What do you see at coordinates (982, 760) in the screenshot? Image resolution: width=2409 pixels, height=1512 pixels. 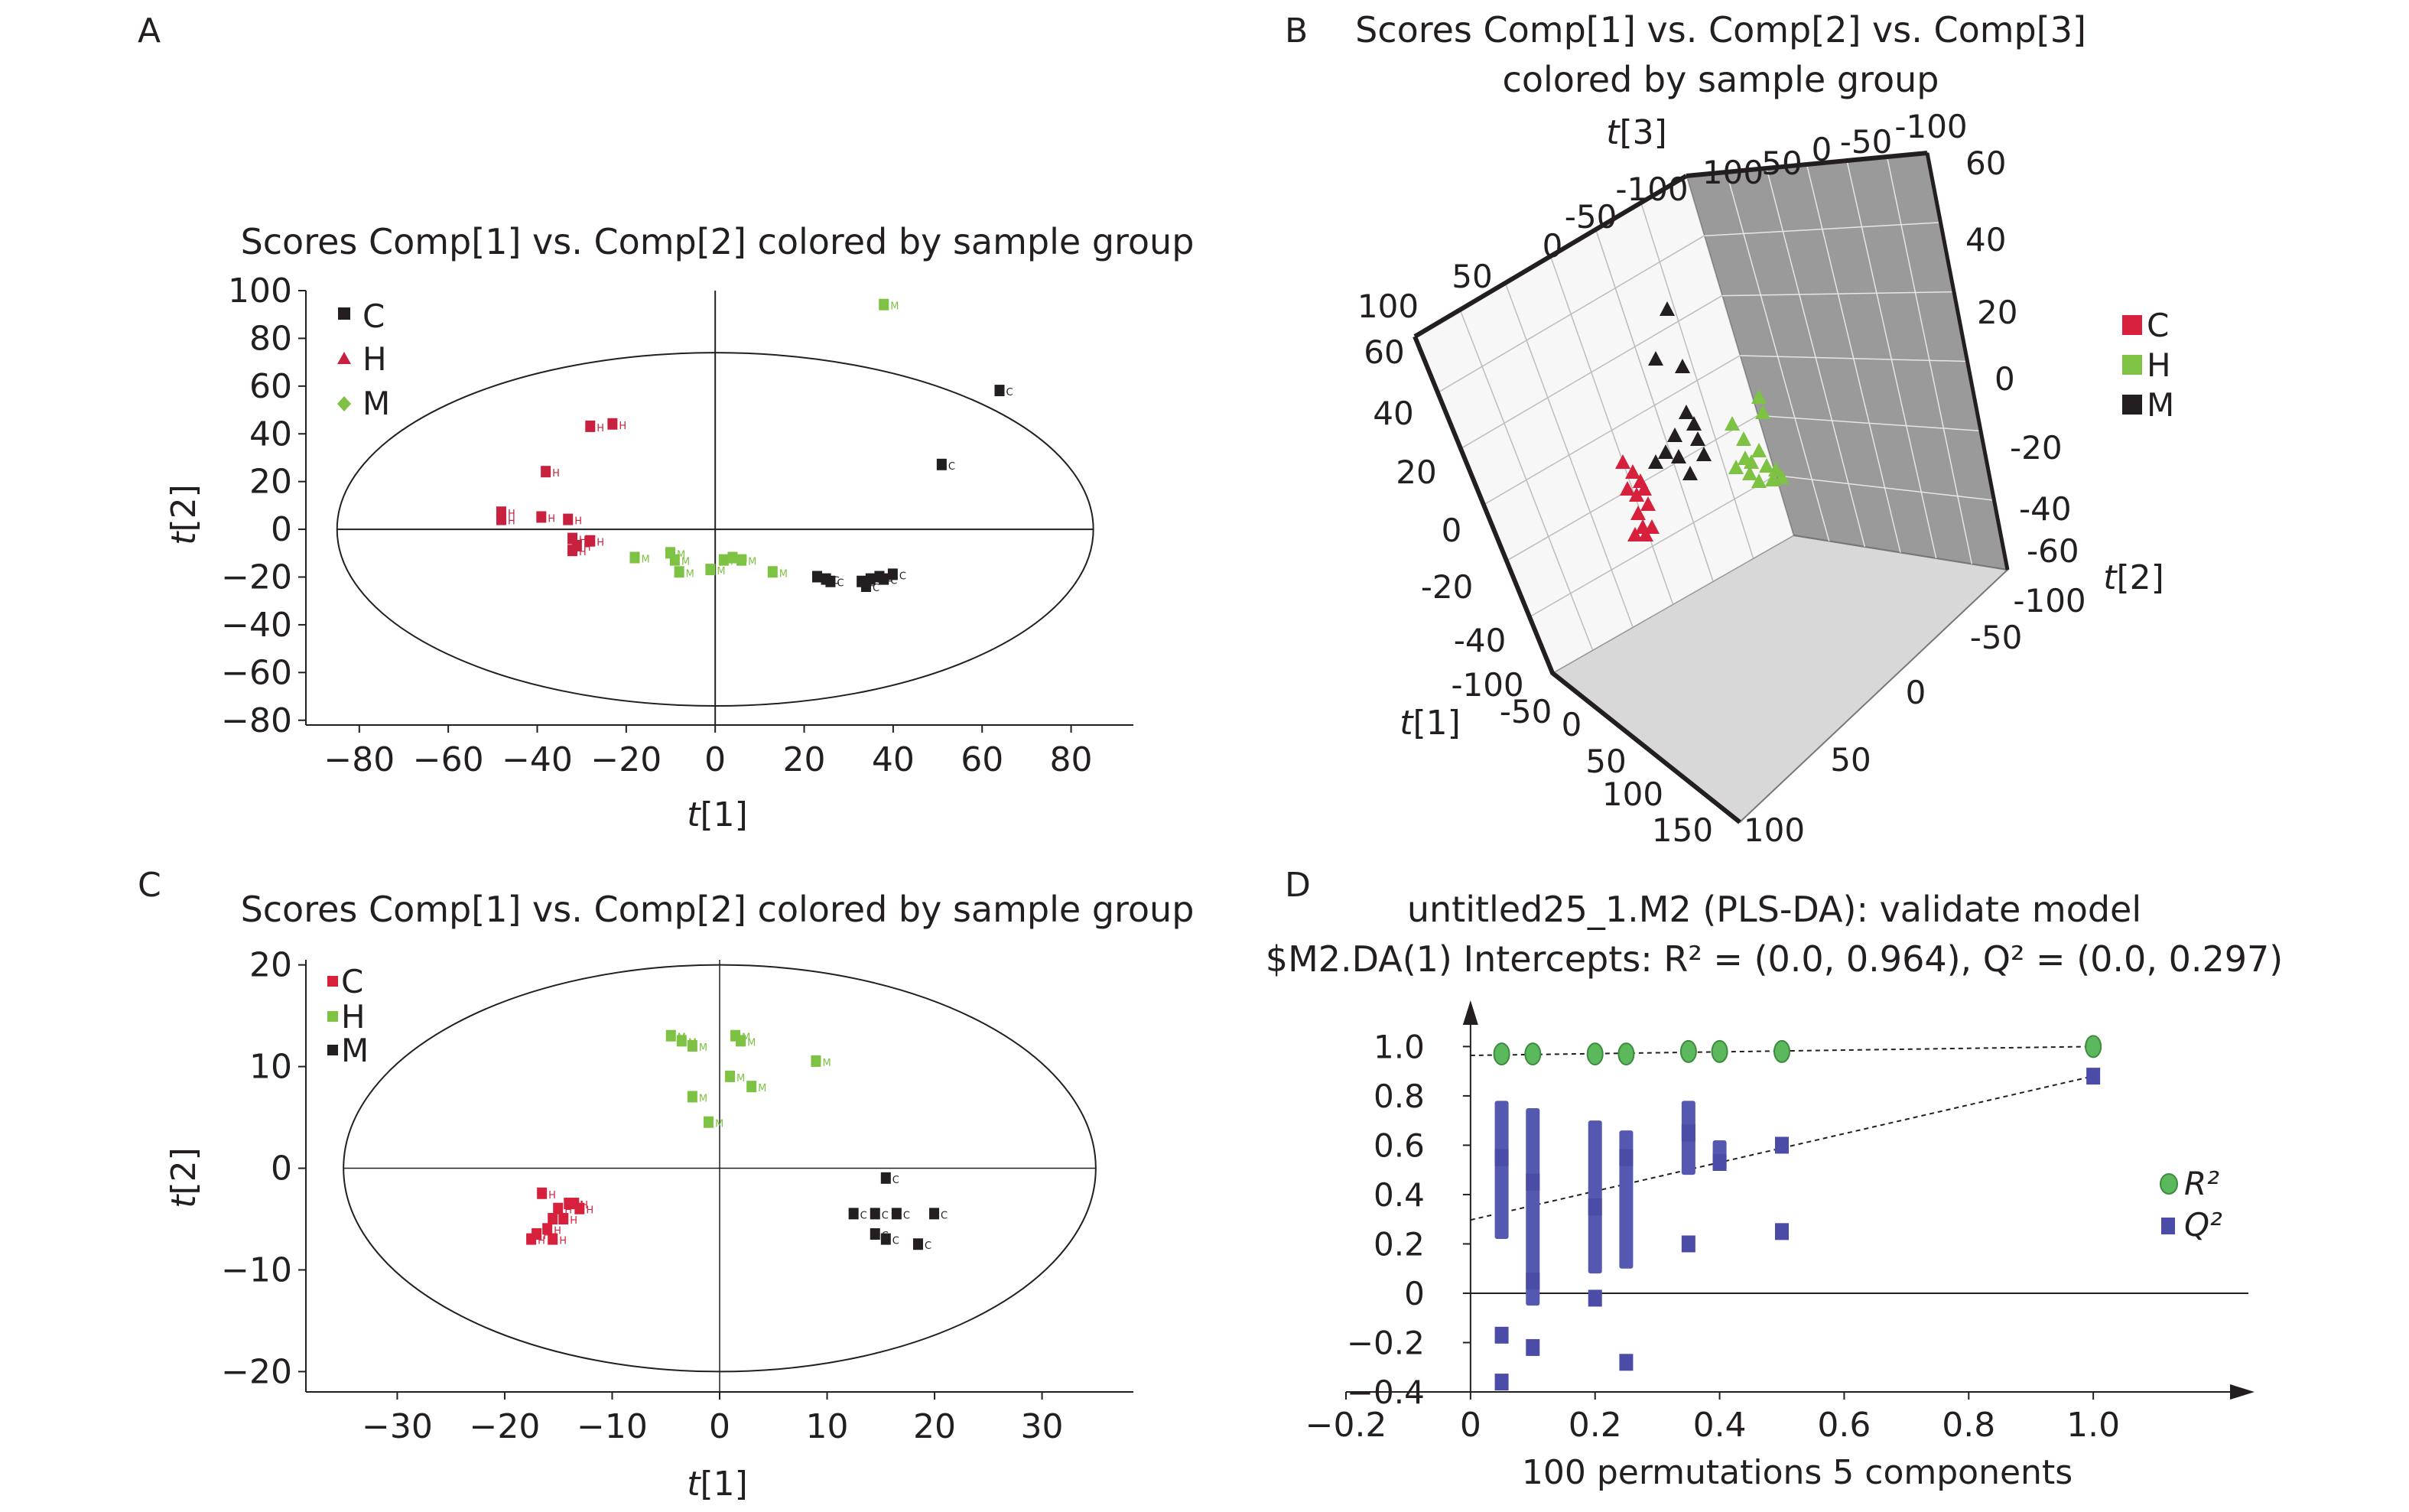 I see `x-tick-label: 60` at bounding box center [982, 760].